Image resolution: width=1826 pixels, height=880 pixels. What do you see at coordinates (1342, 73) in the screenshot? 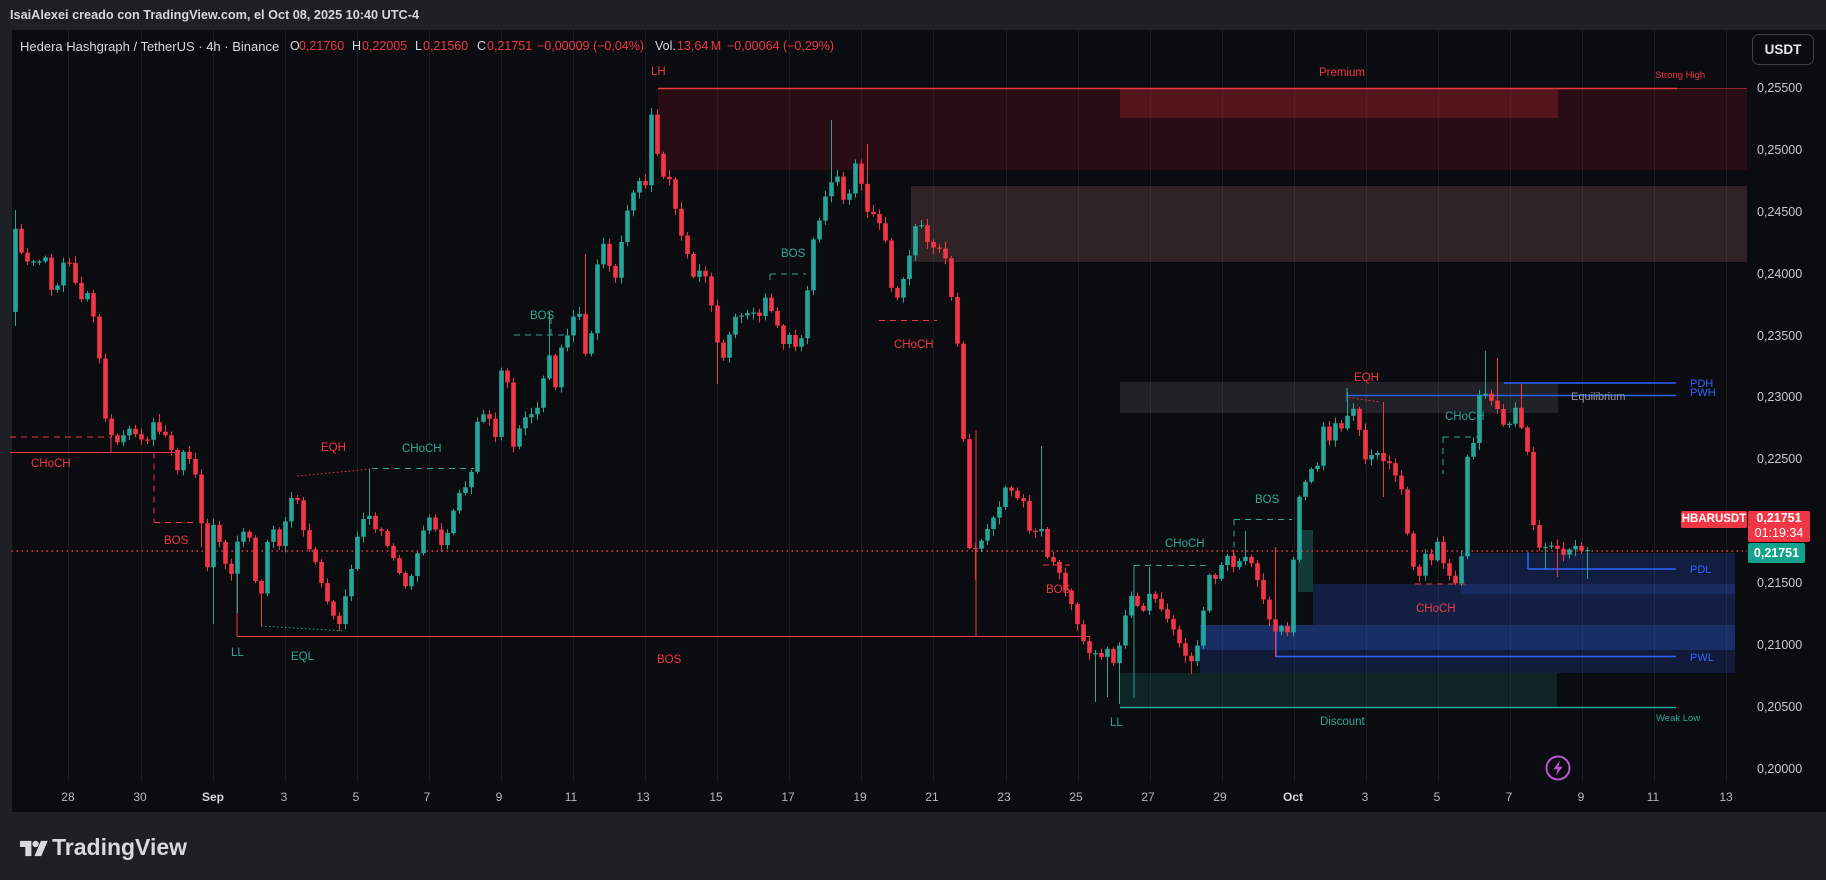
I see `svg-text: Premium` at bounding box center [1342, 73].